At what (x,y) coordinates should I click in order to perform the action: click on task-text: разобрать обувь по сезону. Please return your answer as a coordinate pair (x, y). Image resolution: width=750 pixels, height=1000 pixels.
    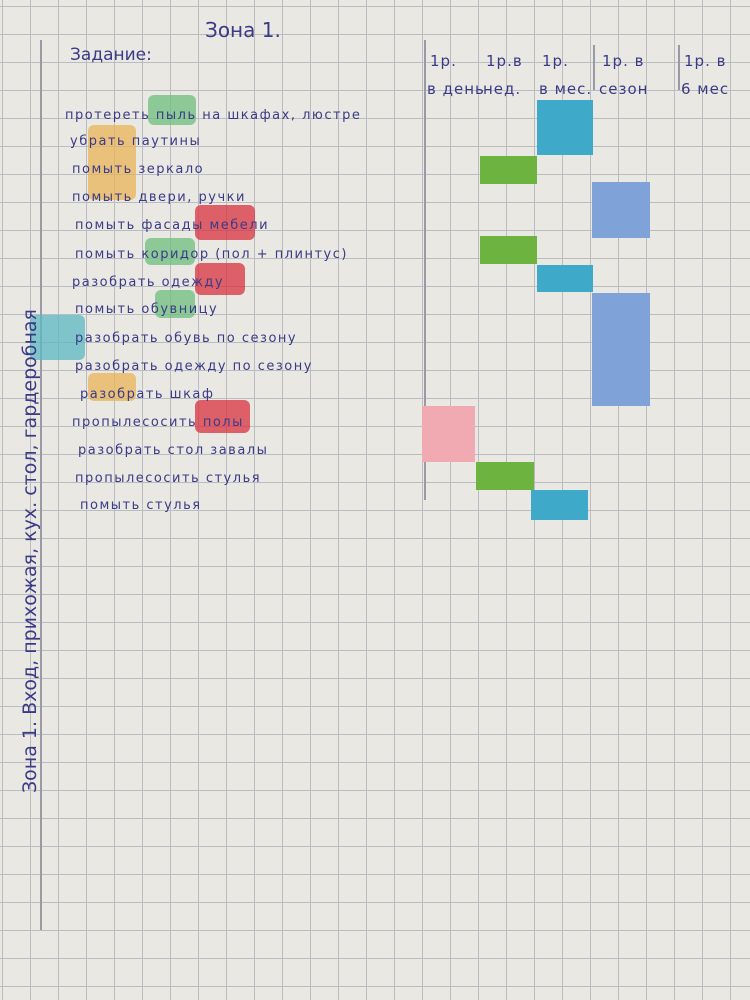
    Looking at the image, I should click on (186, 338).